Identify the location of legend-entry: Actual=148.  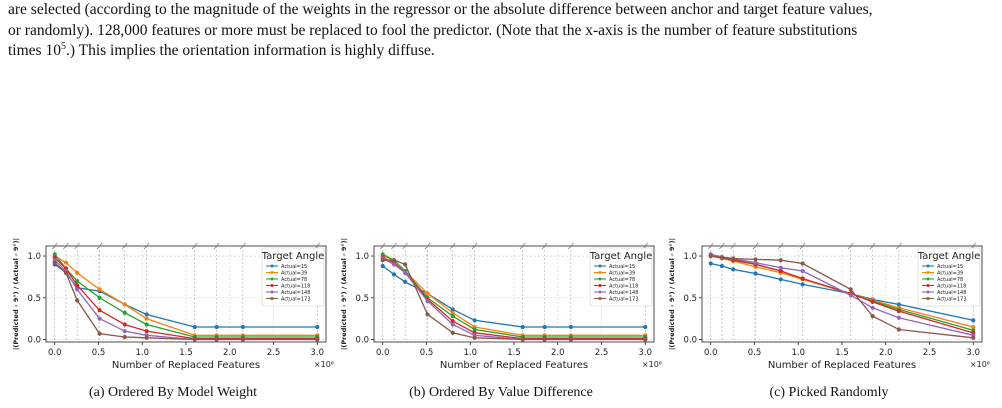
(951, 293).